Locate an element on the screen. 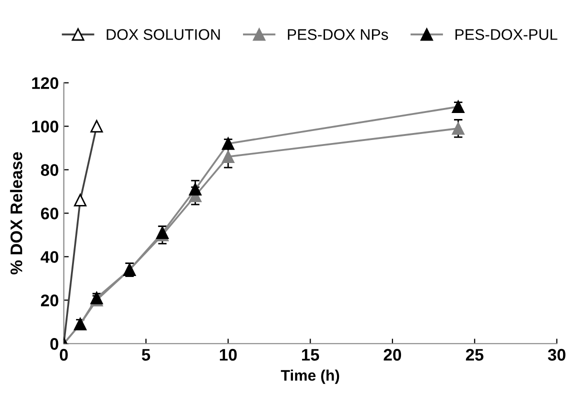  x-tick-label: 15 is located at coordinates (311, 355).